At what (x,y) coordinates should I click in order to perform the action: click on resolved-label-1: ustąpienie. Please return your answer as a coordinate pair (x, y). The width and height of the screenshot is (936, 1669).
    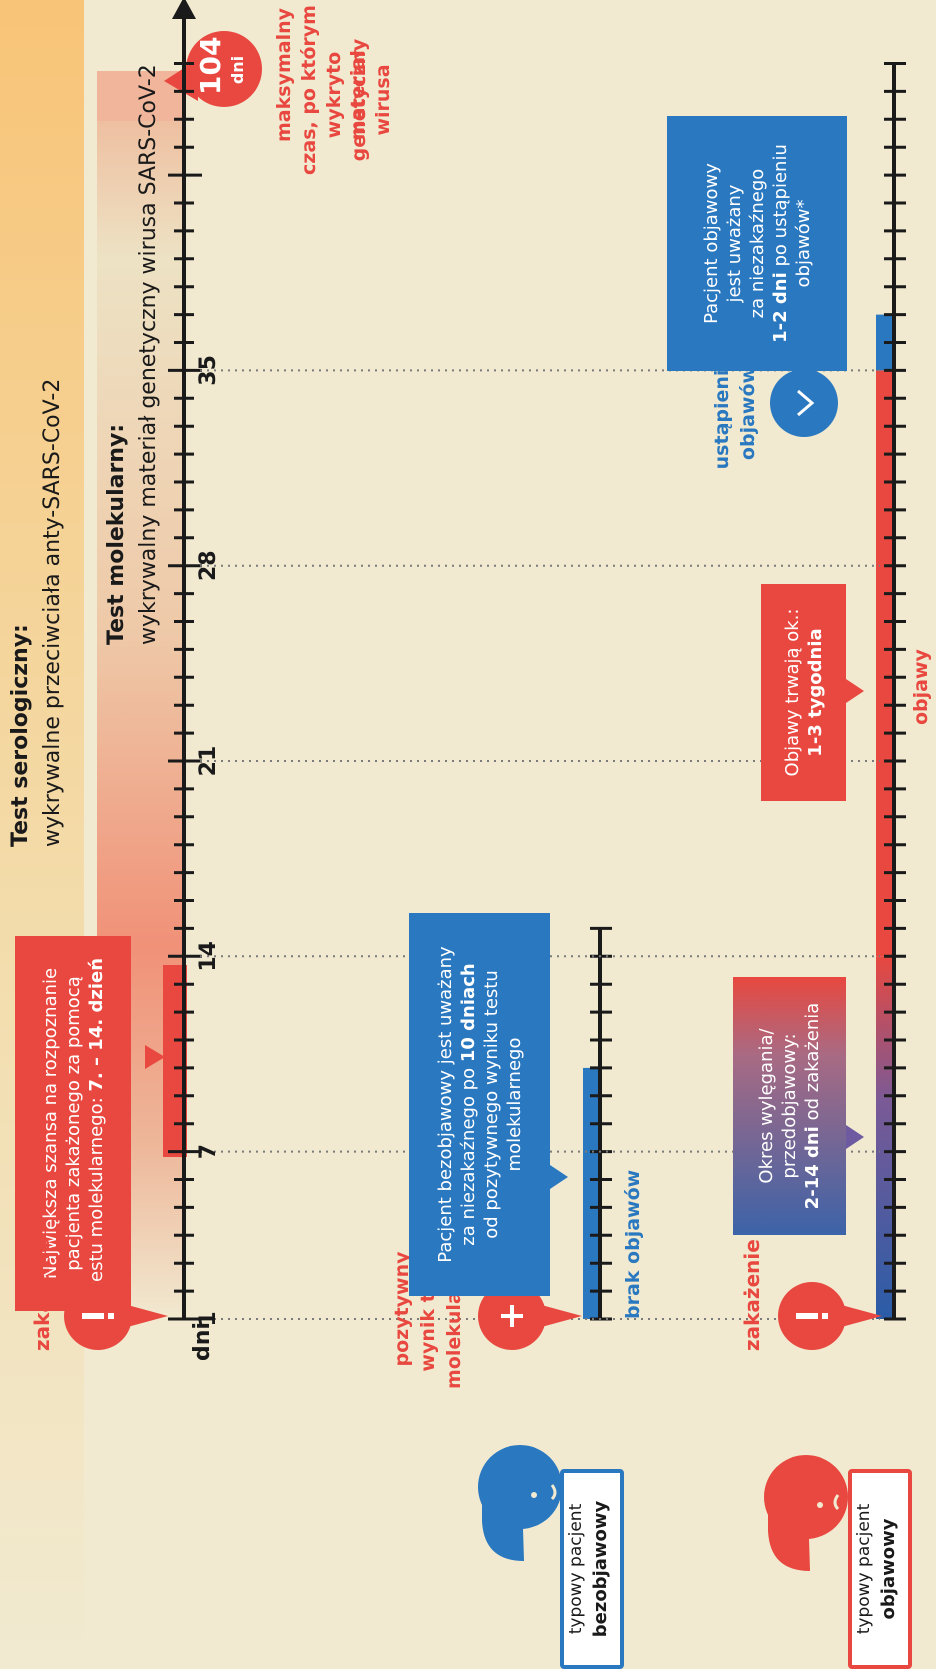
    Looking at the image, I should click on (722, 413).